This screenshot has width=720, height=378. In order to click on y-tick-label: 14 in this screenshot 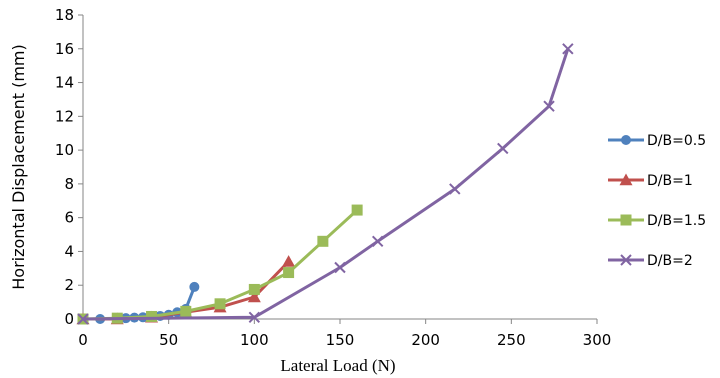, I will do `click(64, 83)`.